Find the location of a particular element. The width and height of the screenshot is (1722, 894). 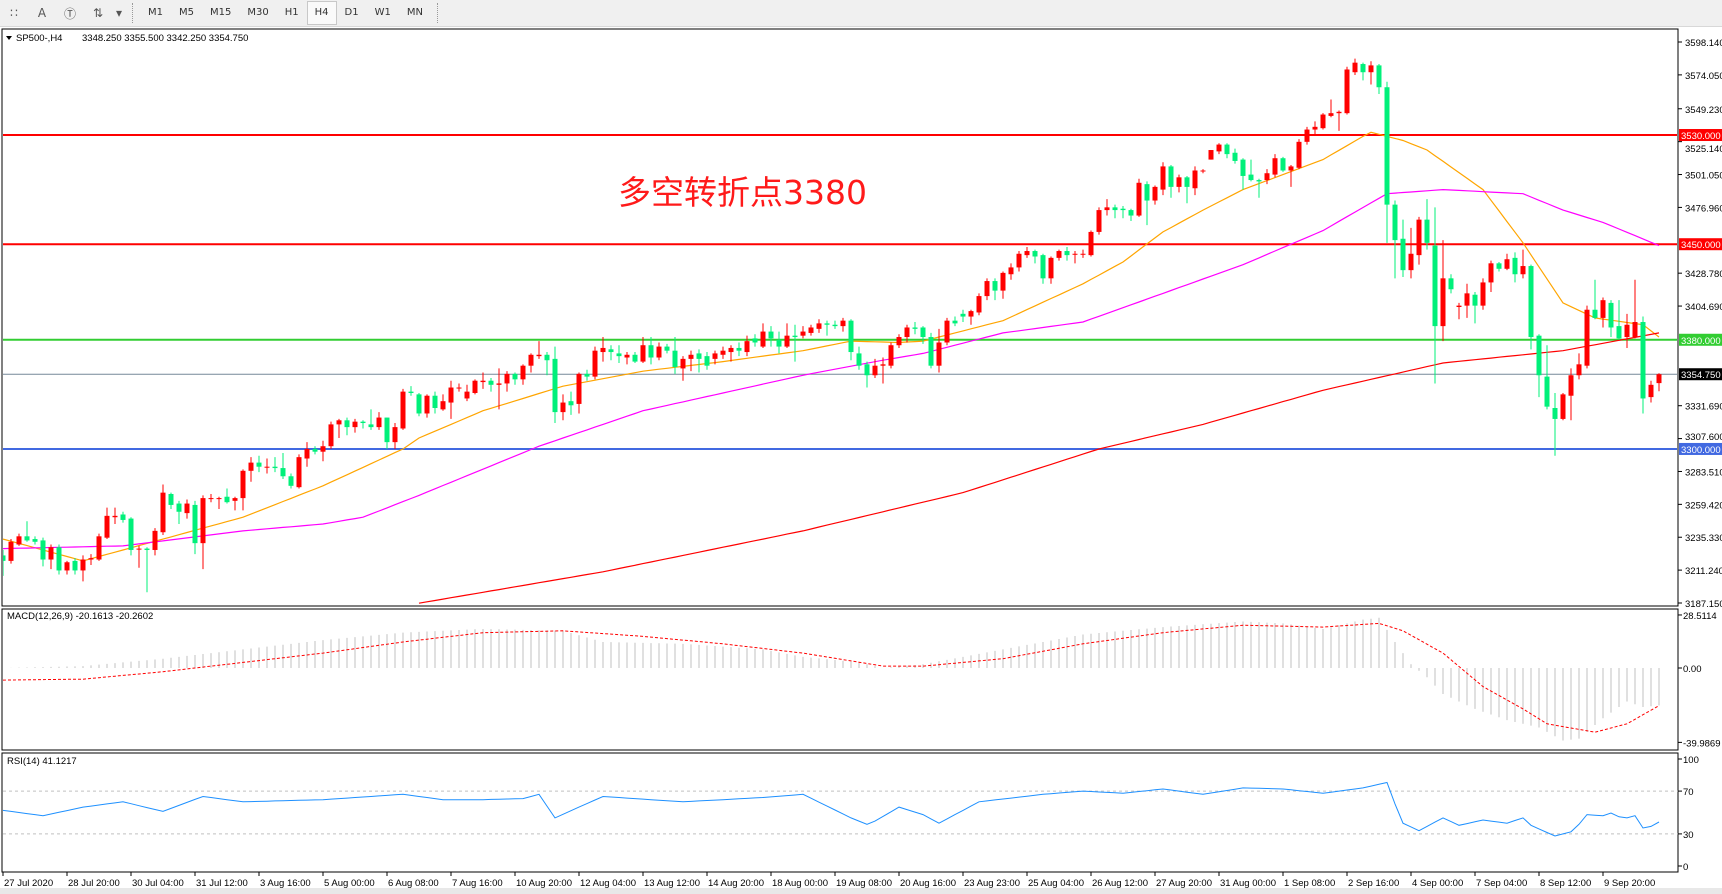

dropdown-icon: ▾ is located at coordinates (119, 13).